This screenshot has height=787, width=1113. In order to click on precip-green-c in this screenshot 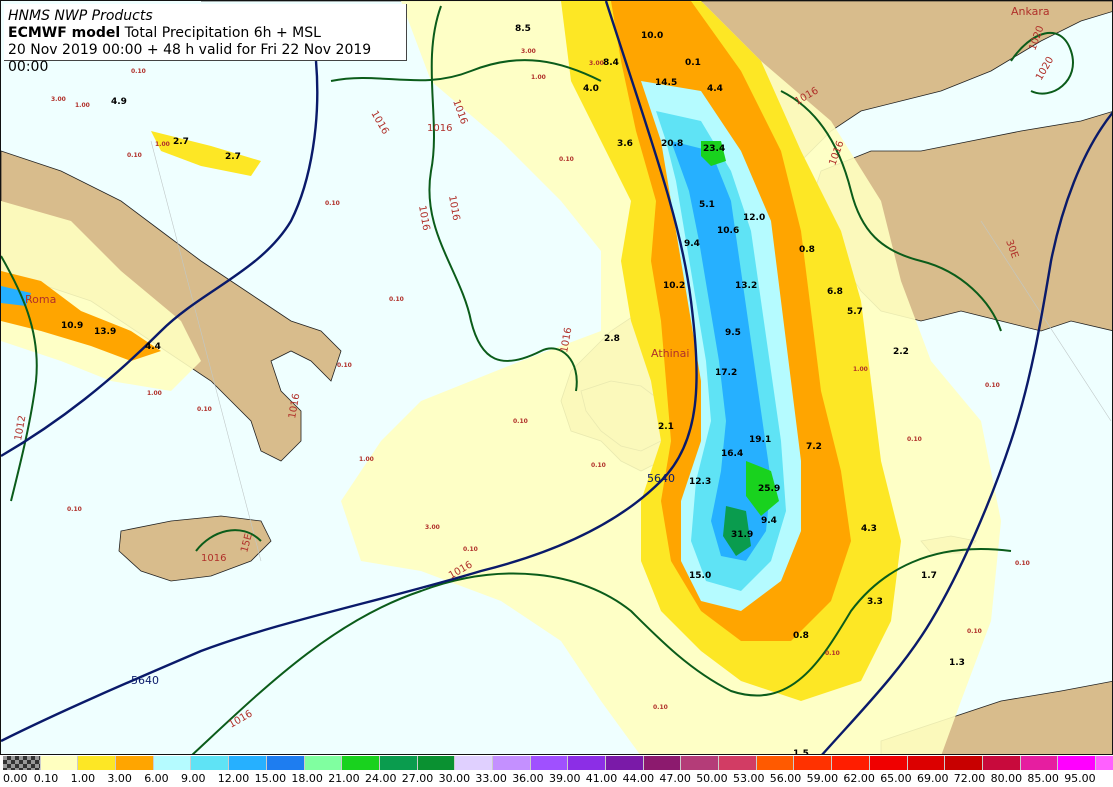, I will do `click(737, 531)`.